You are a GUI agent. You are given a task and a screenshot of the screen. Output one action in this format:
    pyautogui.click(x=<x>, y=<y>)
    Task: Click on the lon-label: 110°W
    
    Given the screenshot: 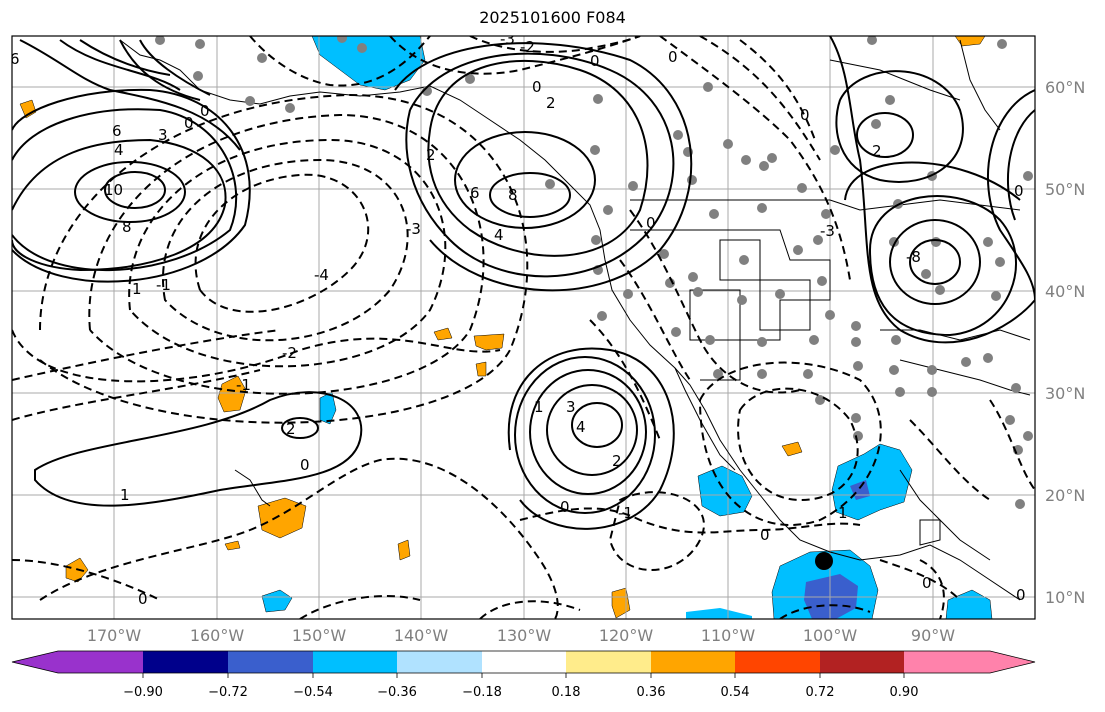 What is the action you would take?
    pyautogui.click(x=728, y=635)
    